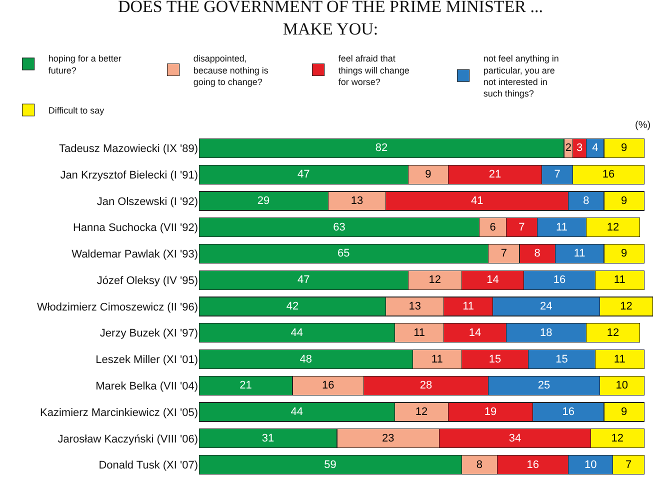 The width and height of the screenshot is (661, 486). I want to click on y-tick-label: Włodzimierz Cimoszewicz (II '96), so click(117, 307).